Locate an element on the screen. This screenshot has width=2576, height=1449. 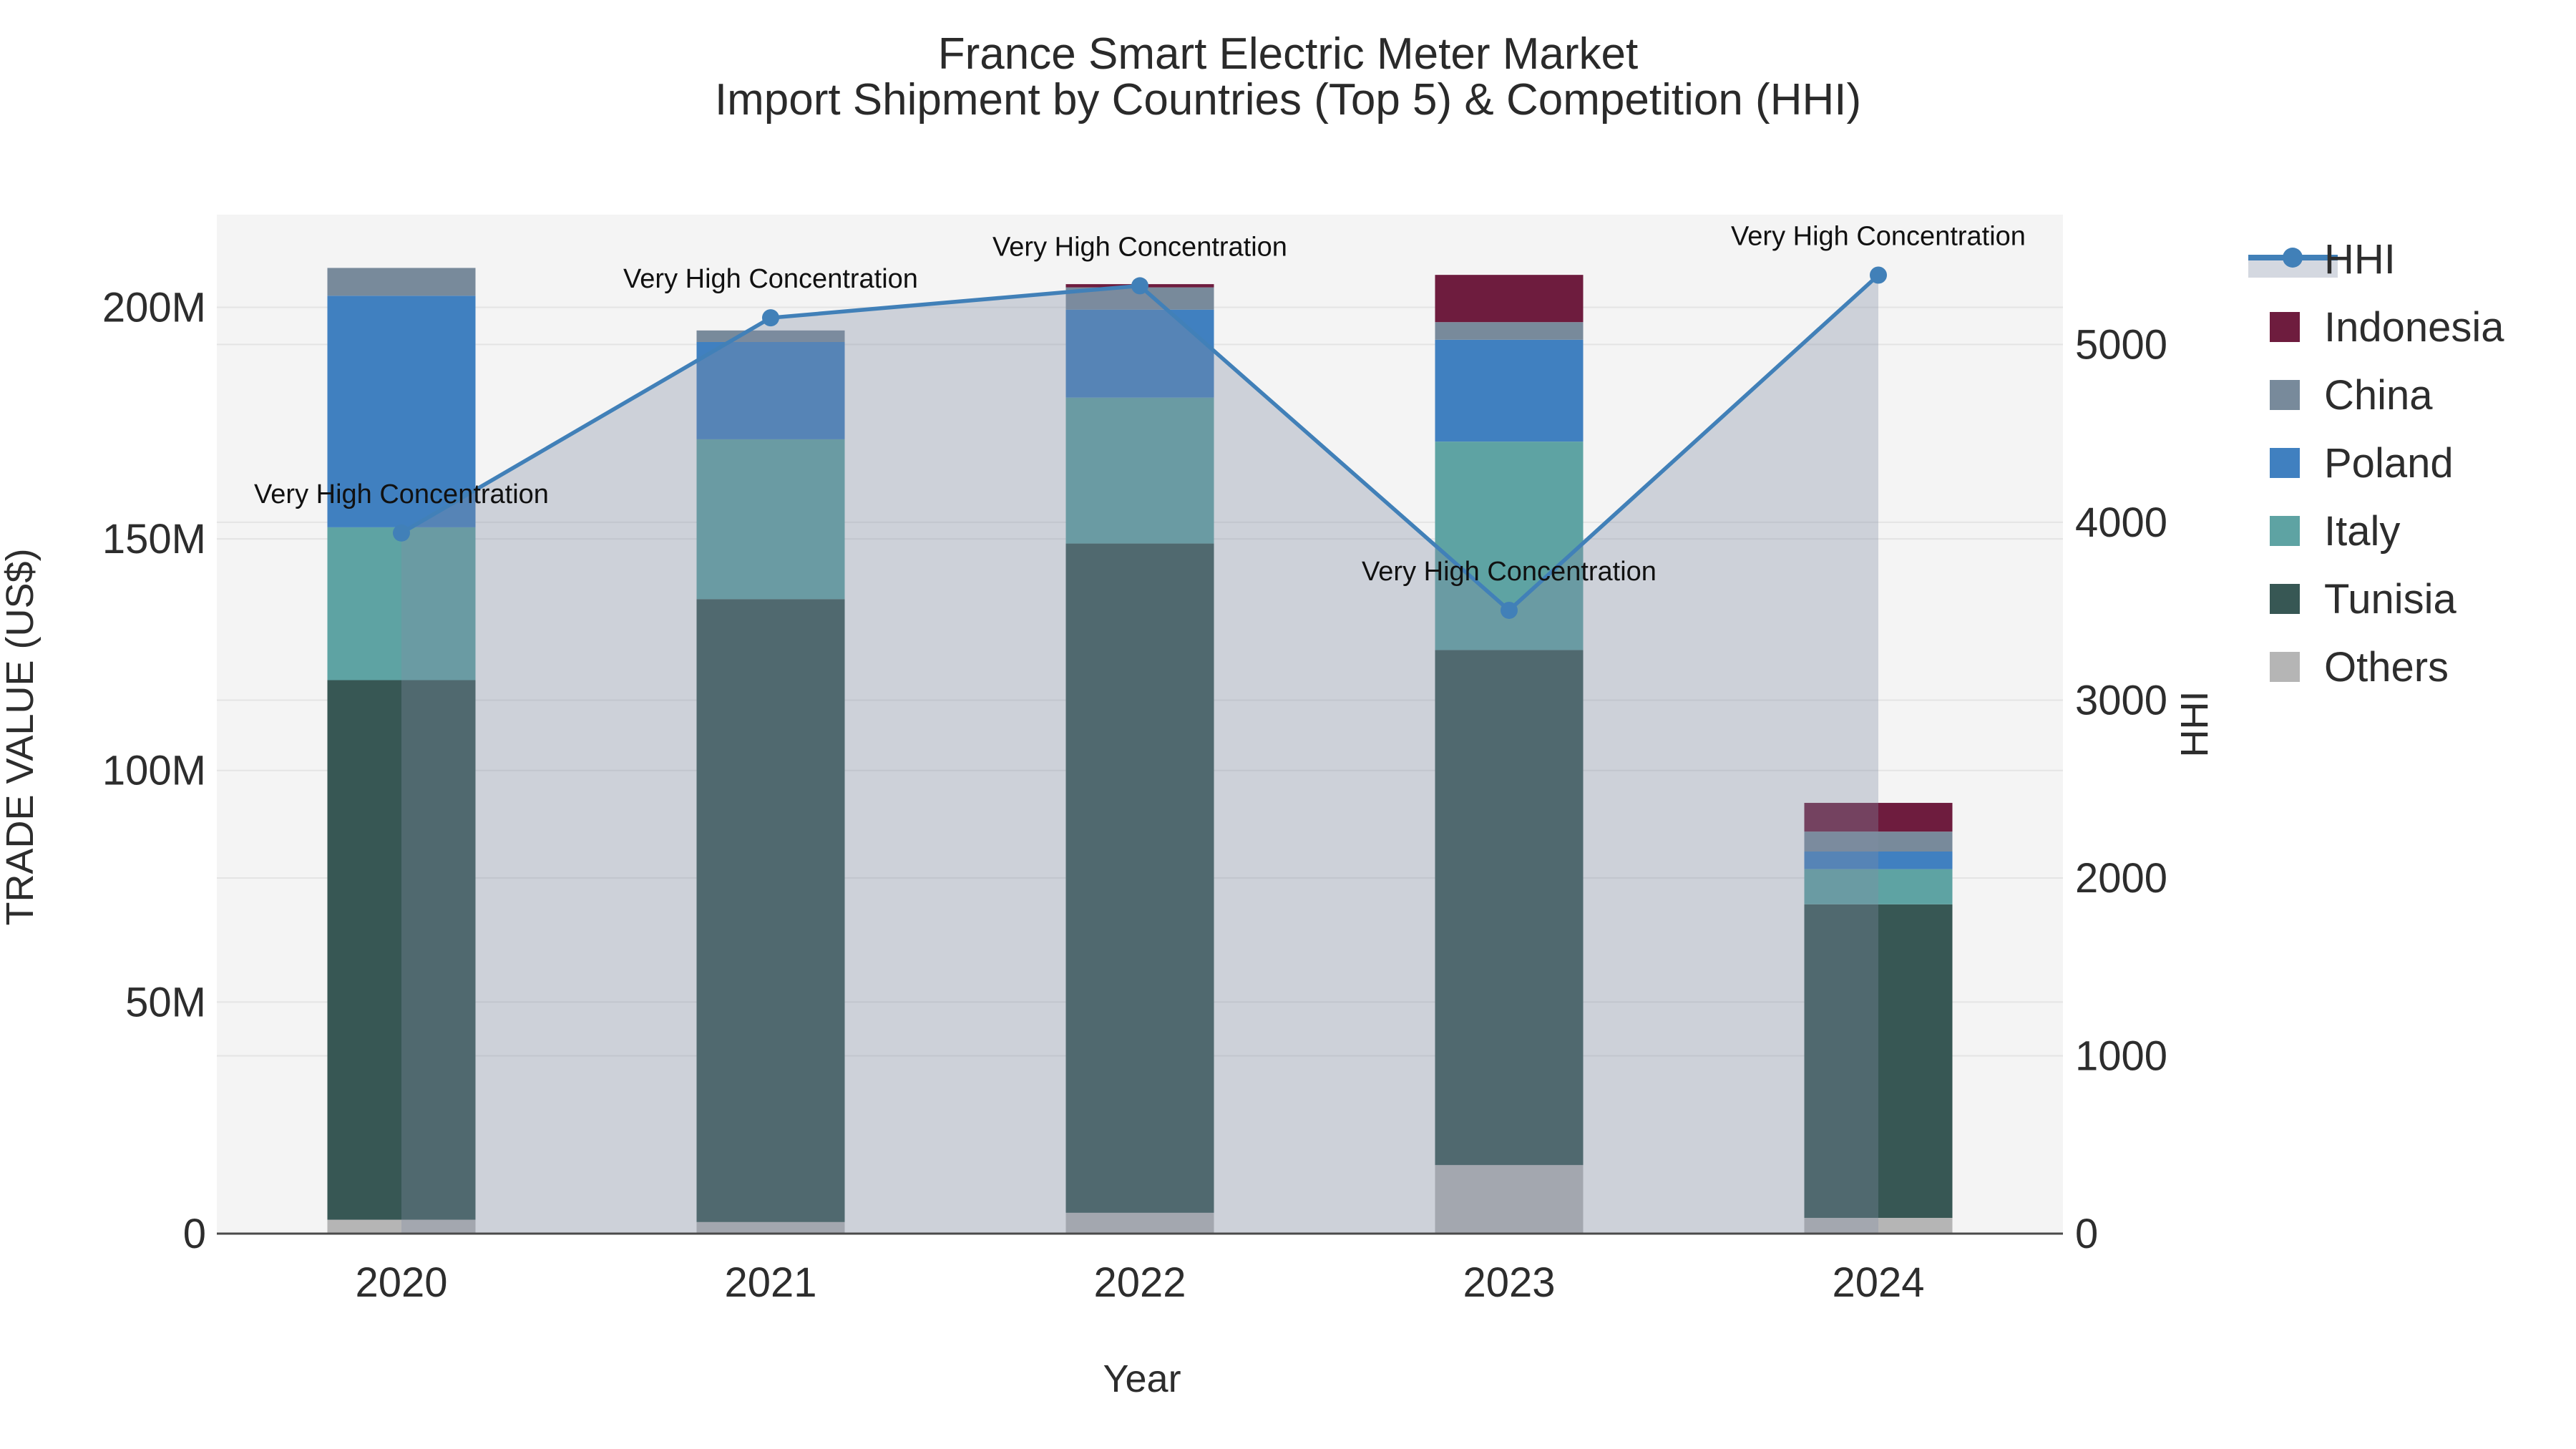
right-tick-5000: 5000 is located at coordinates (2121, 344).